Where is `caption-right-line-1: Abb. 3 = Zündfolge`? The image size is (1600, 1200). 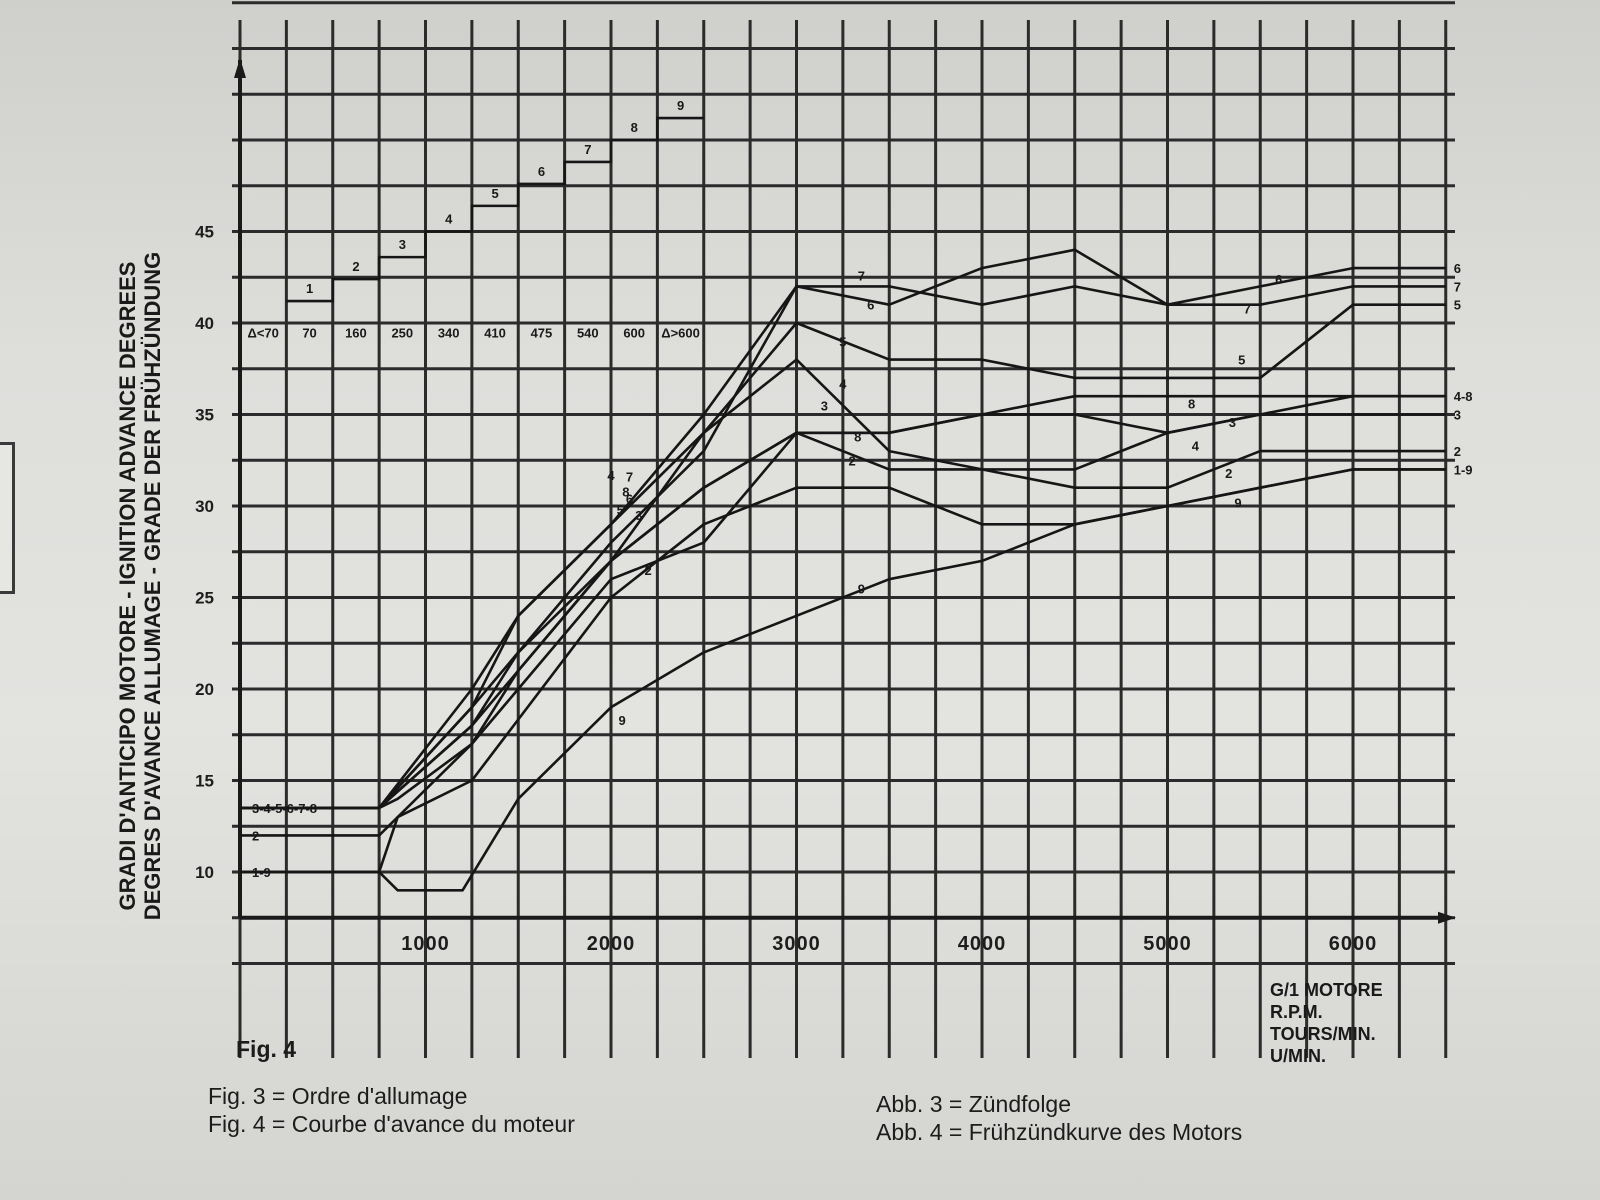 caption-right-line-1: Abb. 3 = Zündfolge is located at coordinates (974, 1104).